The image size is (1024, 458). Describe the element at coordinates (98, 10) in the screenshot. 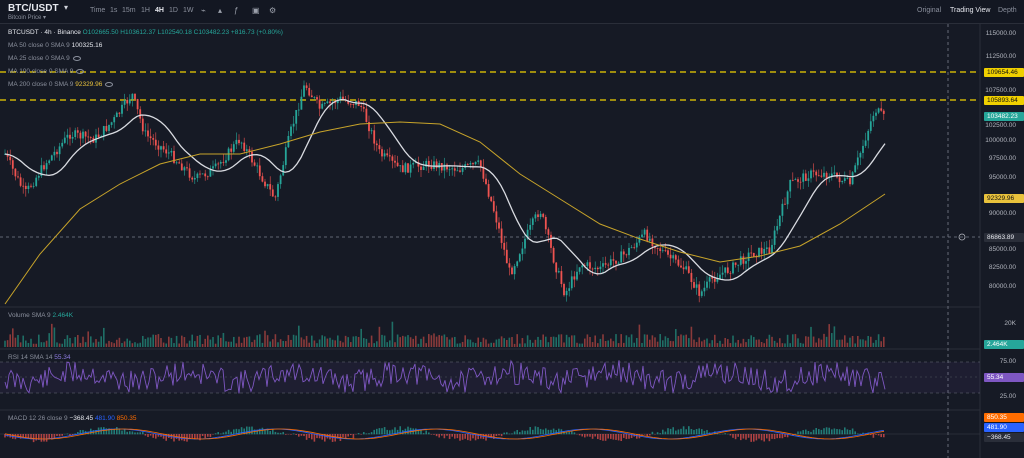

I see `timeframe-time: Time` at that location.